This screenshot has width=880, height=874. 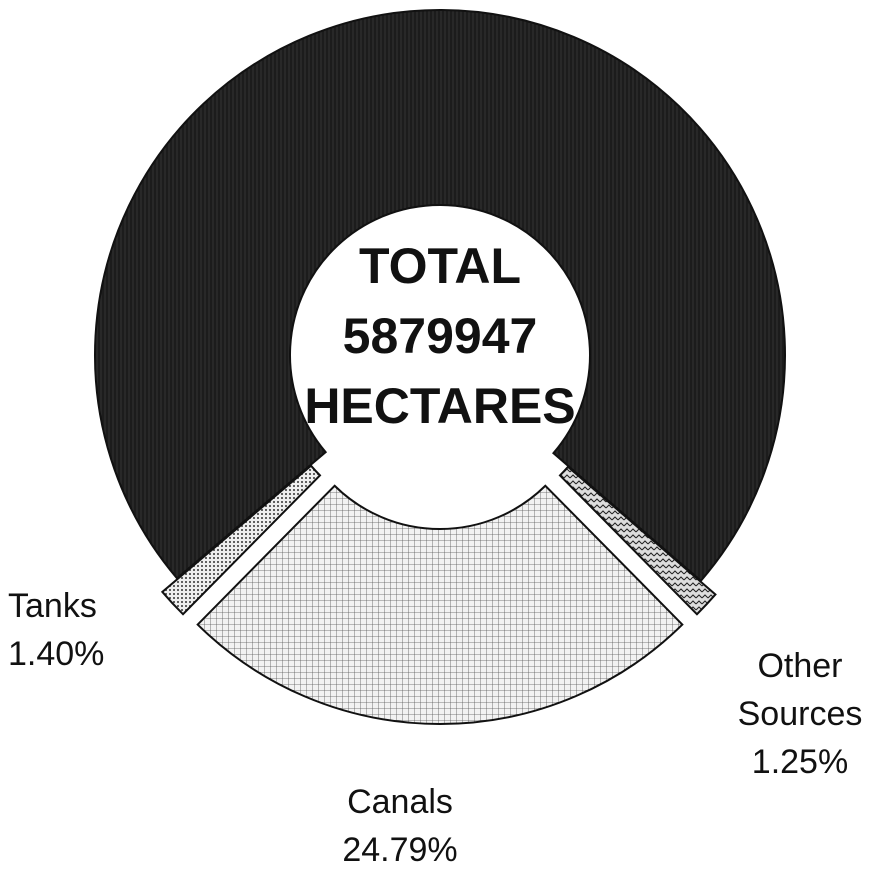 I want to click on slice-label: Other Sources 1.25%, so click(x=800, y=714).